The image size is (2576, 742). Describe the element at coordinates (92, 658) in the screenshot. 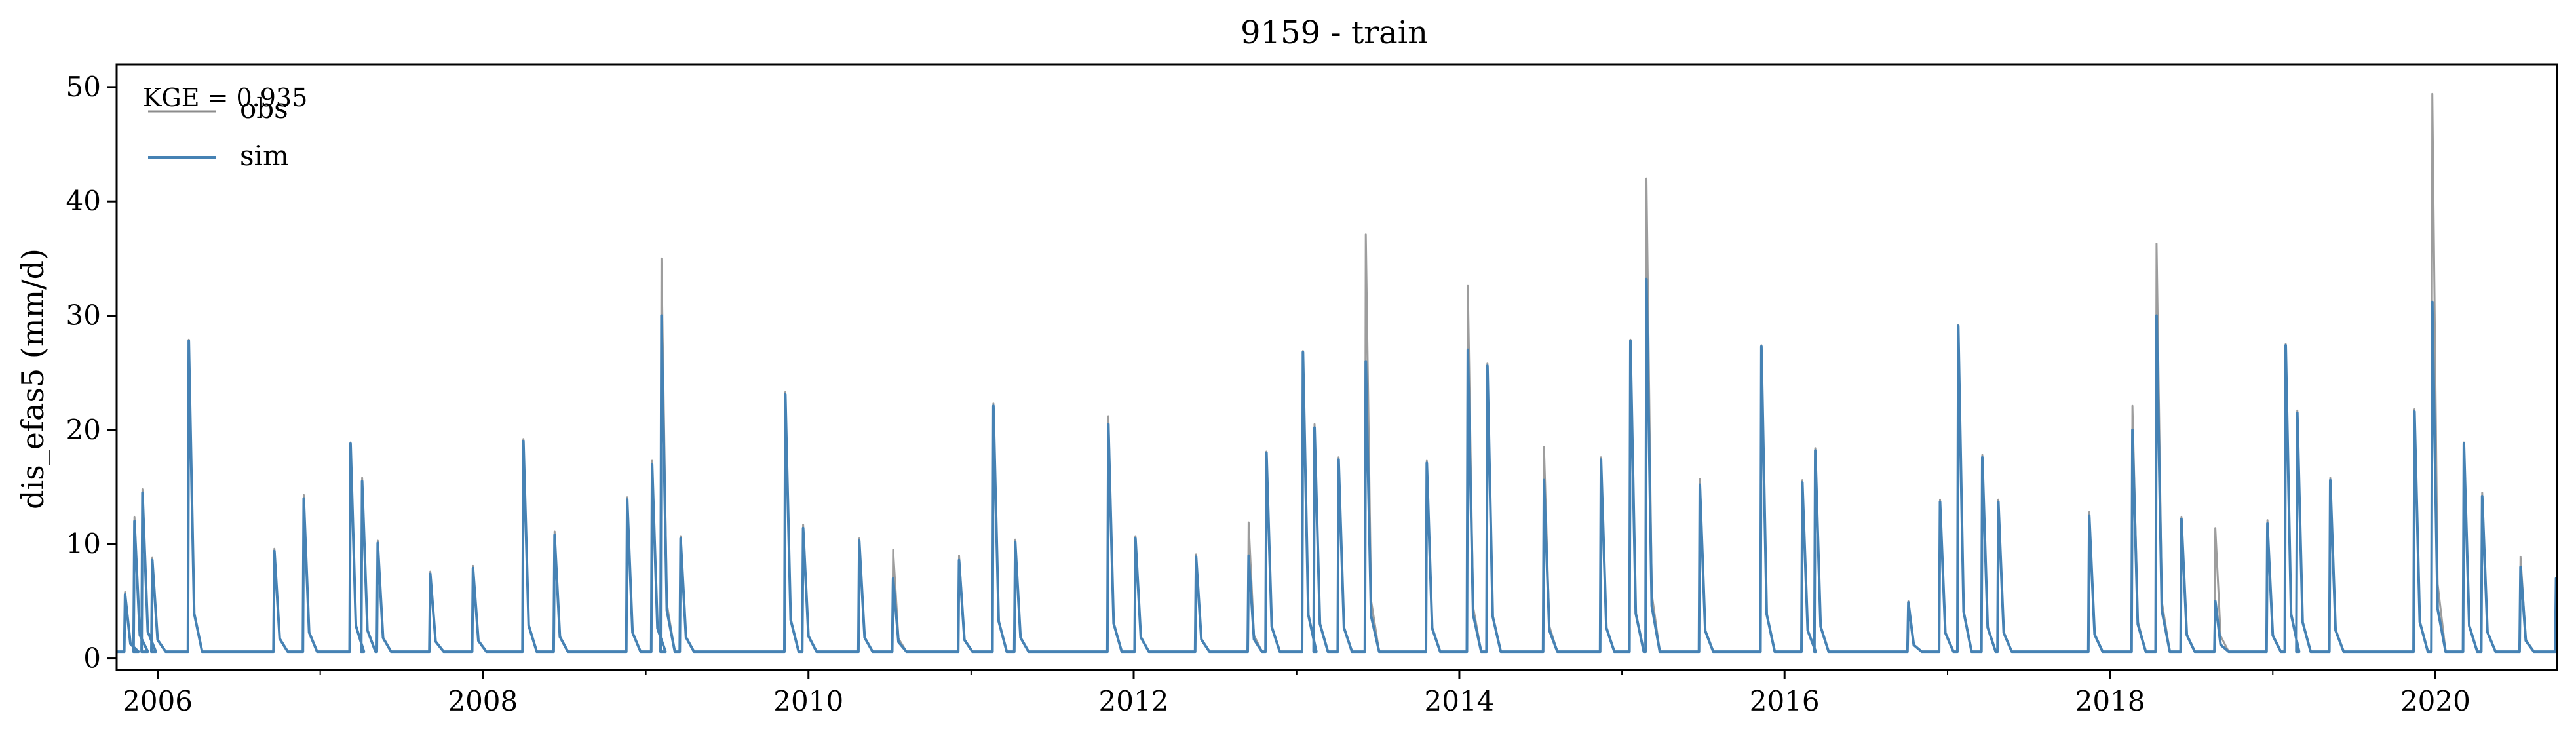

I see `y-tick-label: 0` at that location.